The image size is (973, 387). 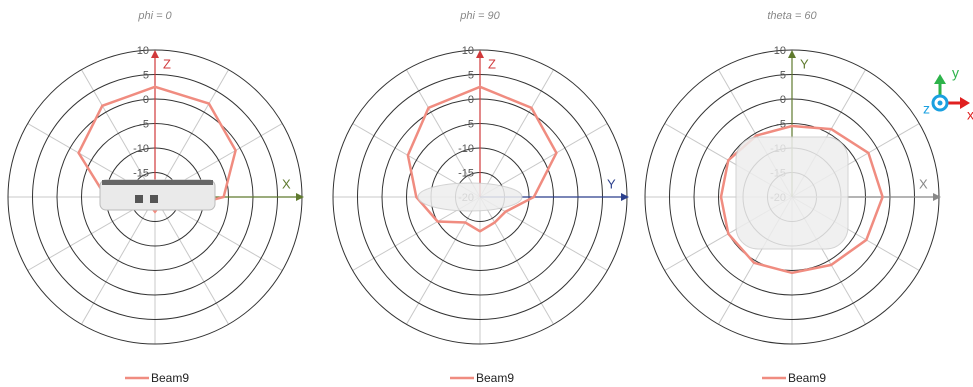 What do you see at coordinates (948, 94) in the screenshot?
I see `axis-icon: y z x` at bounding box center [948, 94].